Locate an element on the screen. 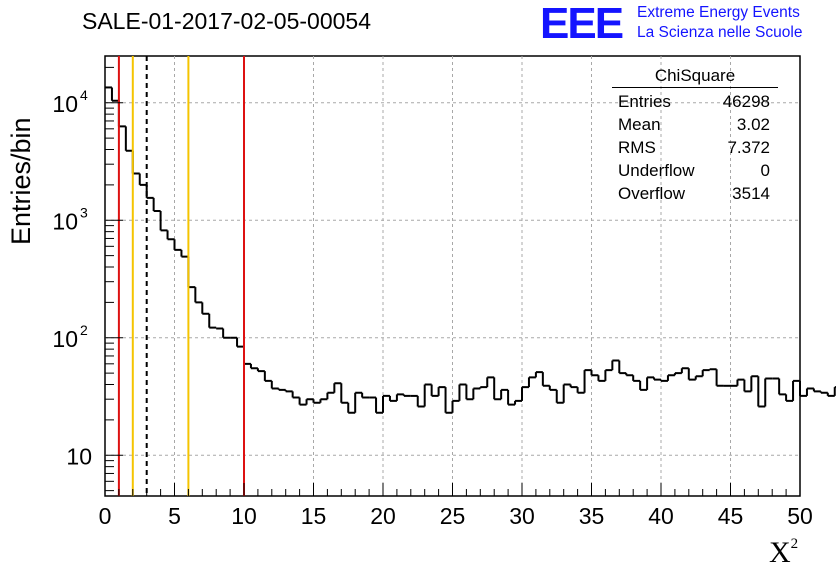 The image size is (836, 572). logo-line-2: La Scienza nelle Scuole is located at coordinates (720, 32).